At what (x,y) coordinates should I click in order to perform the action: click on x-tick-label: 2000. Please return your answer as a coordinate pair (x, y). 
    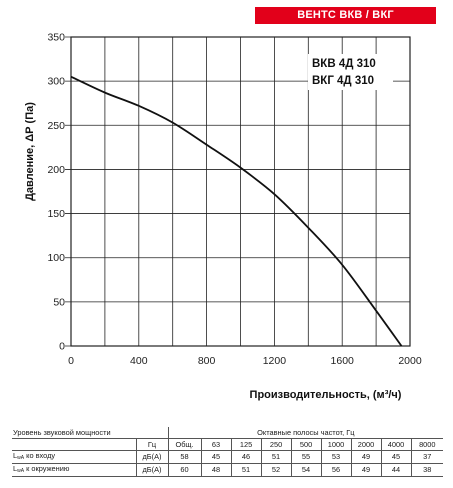
    Looking at the image, I should click on (410, 361).